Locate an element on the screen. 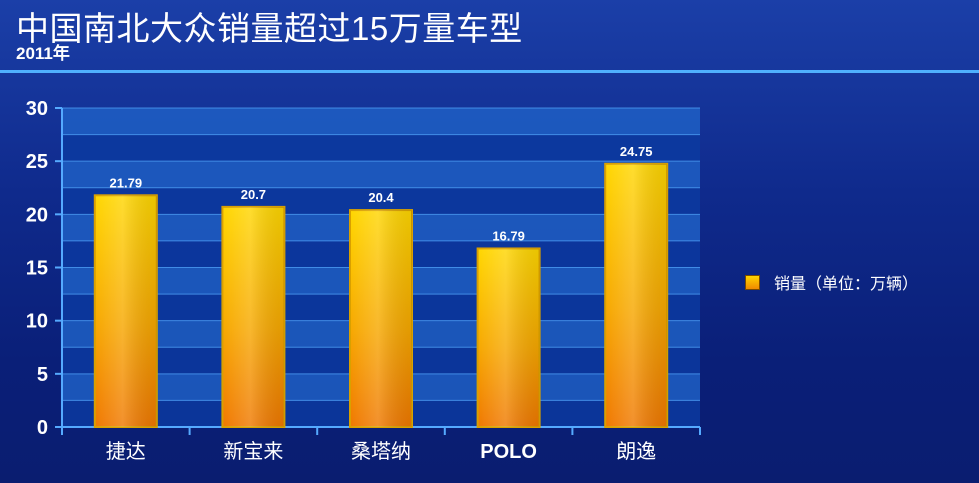 This screenshot has height=483, width=979. y-tick-label: 15 is located at coordinates (37, 269).